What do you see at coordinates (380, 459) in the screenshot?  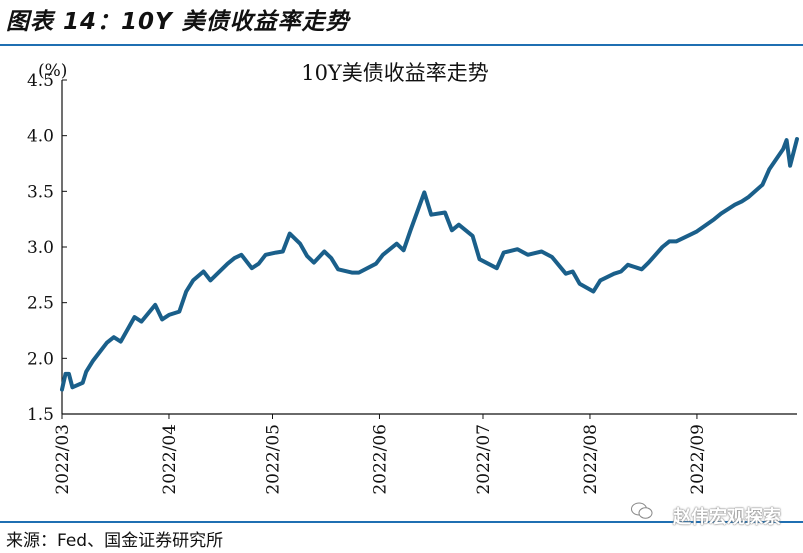 I see `x-tick-label: 2022/06` at bounding box center [380, 459].